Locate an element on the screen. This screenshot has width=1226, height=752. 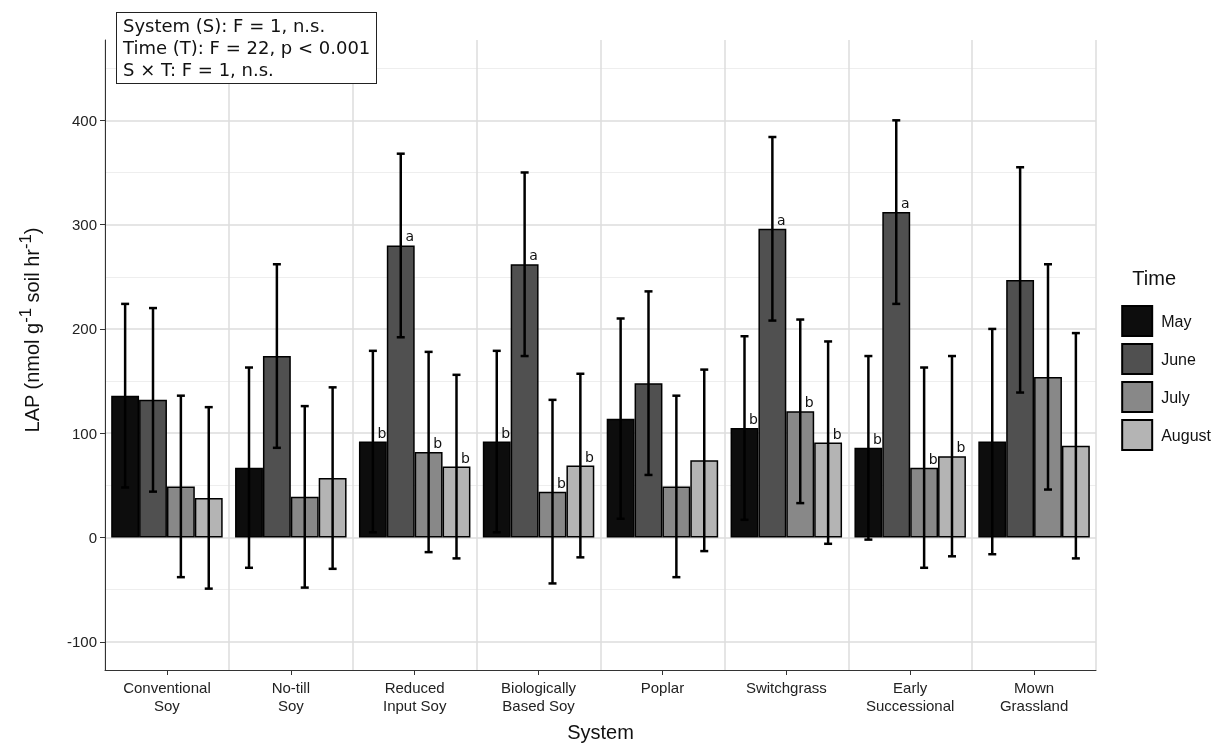
x-axis-title: System is located at coordinates (600, 732).